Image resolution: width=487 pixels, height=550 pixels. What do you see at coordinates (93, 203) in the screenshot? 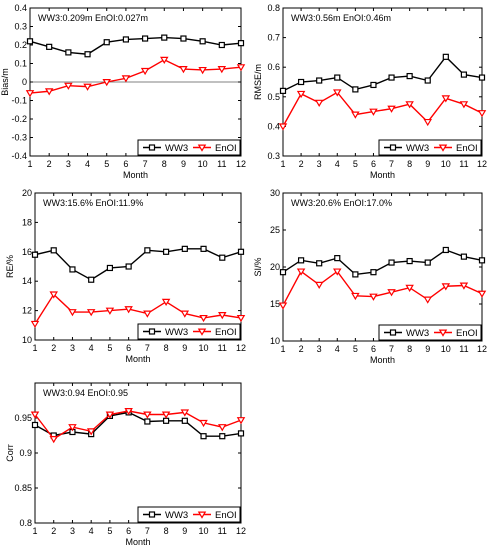
I see `stats-annotation: WW3:15.6% EnOI:11.9%` at bounding box center [93, 203].